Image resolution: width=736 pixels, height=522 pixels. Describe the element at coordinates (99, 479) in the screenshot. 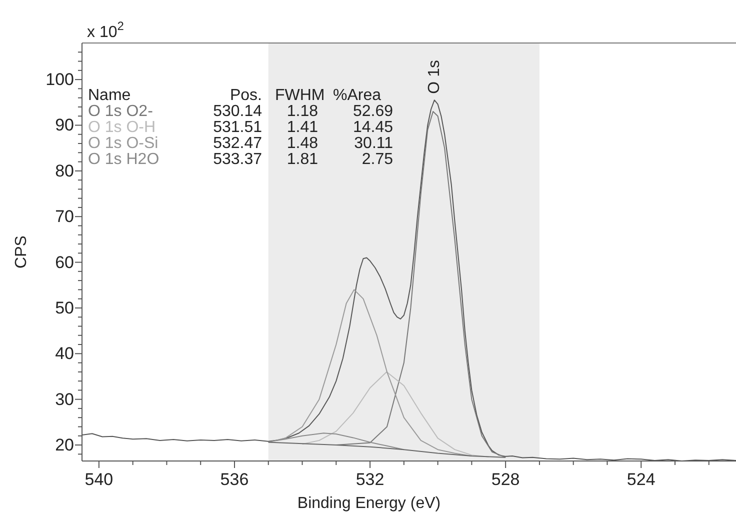

I see `x-tick-label: 540` at that location.